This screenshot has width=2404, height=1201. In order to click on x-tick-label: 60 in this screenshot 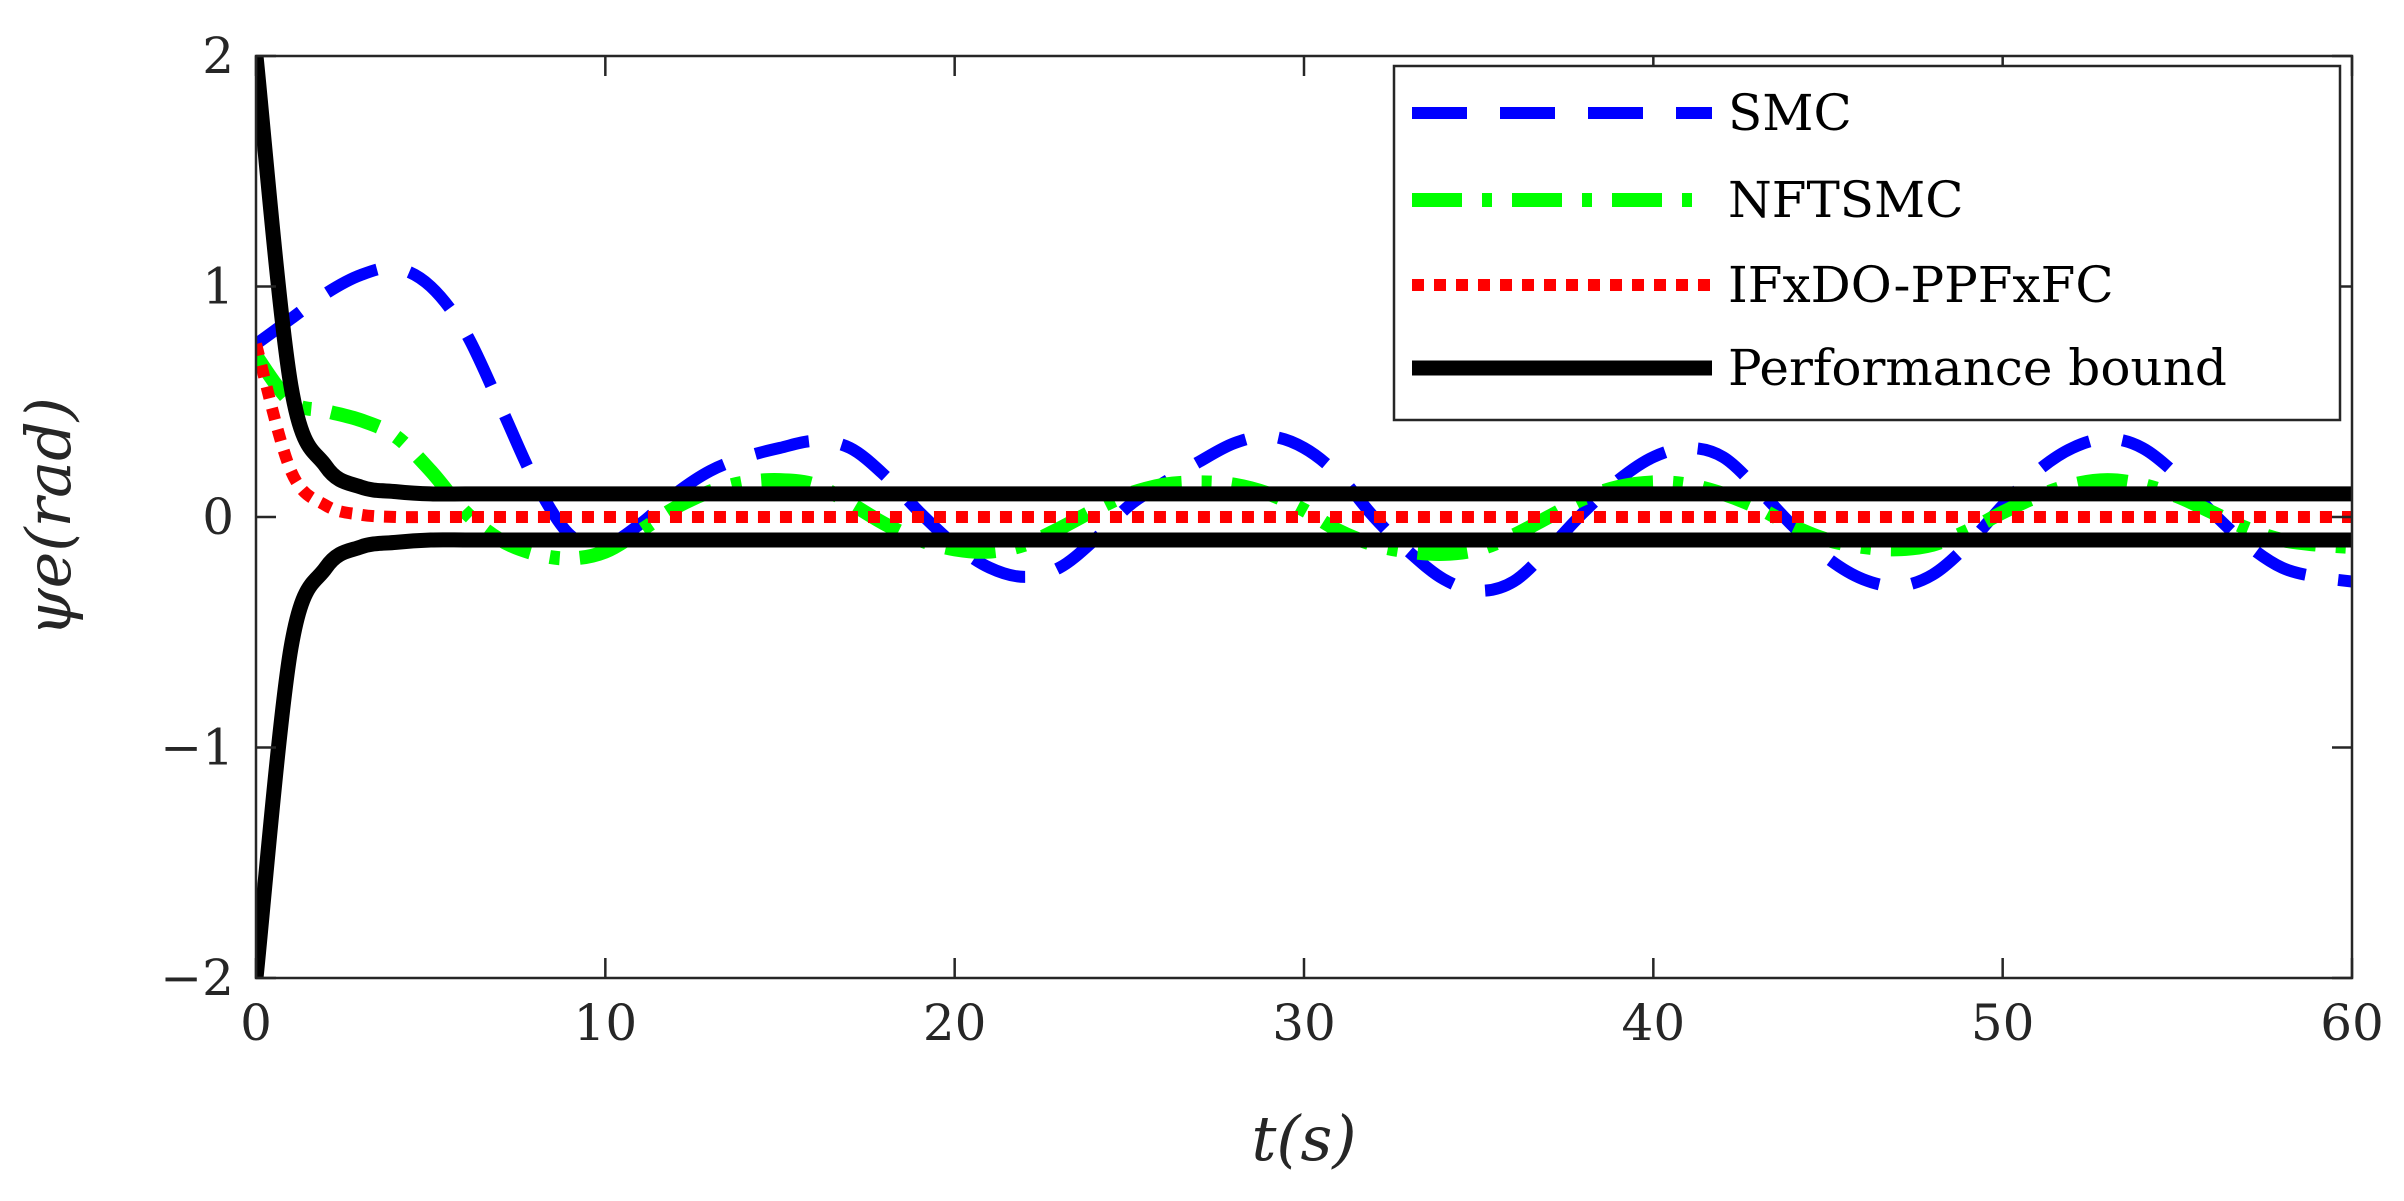, I will do `click(2352, 1023)`.